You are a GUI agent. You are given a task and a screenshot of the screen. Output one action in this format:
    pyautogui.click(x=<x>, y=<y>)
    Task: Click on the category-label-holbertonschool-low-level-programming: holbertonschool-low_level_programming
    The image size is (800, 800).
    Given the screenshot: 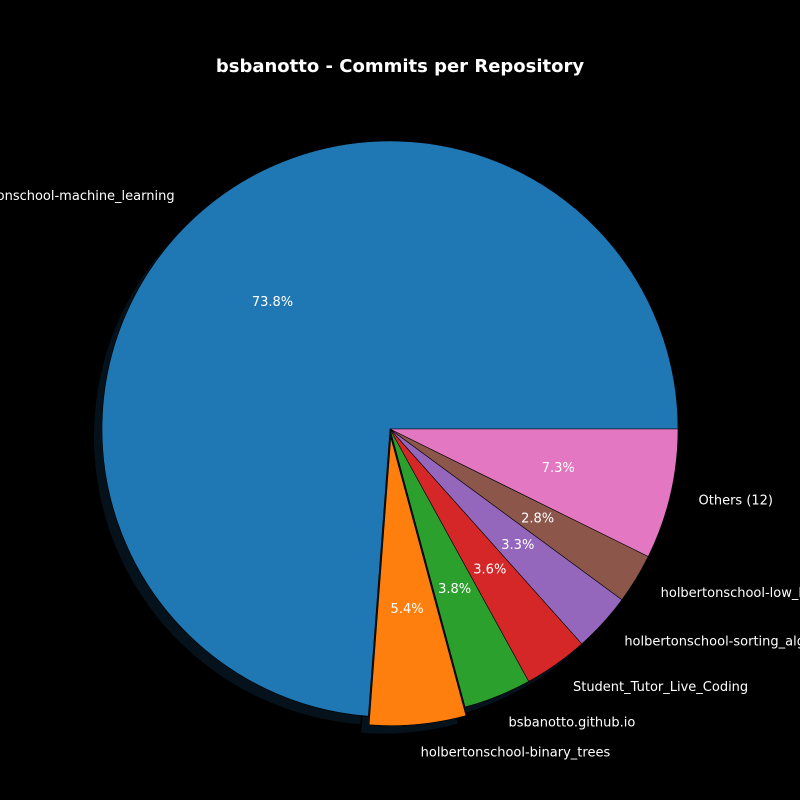 What is the action you would take?
    pyautogui.click(x=730, y=593)
    